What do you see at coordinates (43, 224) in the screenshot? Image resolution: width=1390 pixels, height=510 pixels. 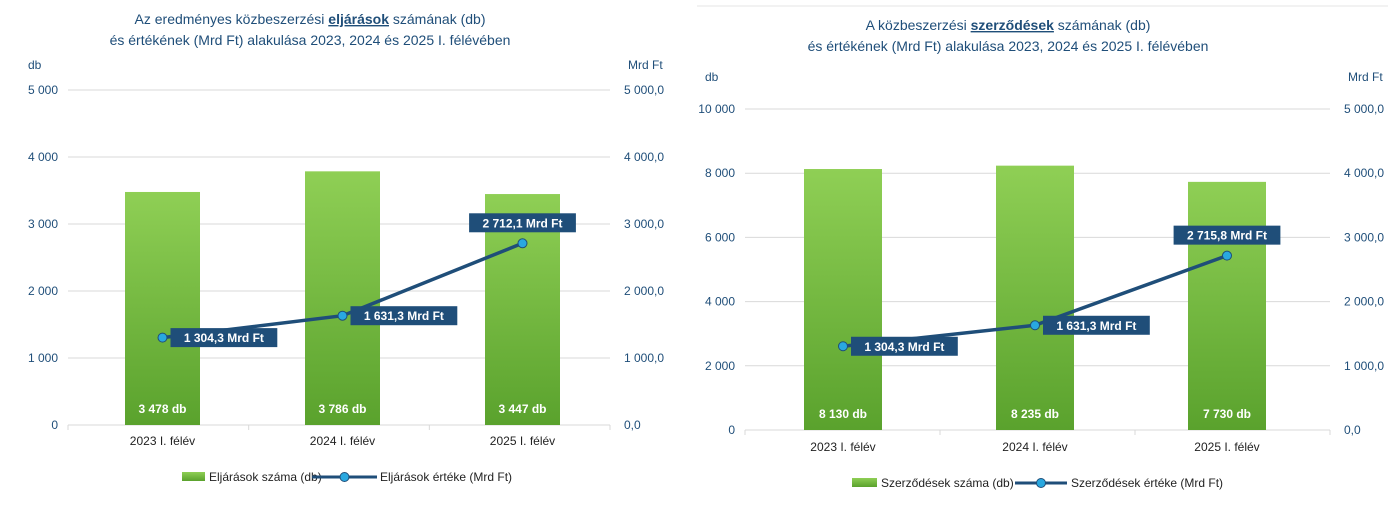 I see `y-left-tick-label: 3 000` at bounding box center [43, 224].